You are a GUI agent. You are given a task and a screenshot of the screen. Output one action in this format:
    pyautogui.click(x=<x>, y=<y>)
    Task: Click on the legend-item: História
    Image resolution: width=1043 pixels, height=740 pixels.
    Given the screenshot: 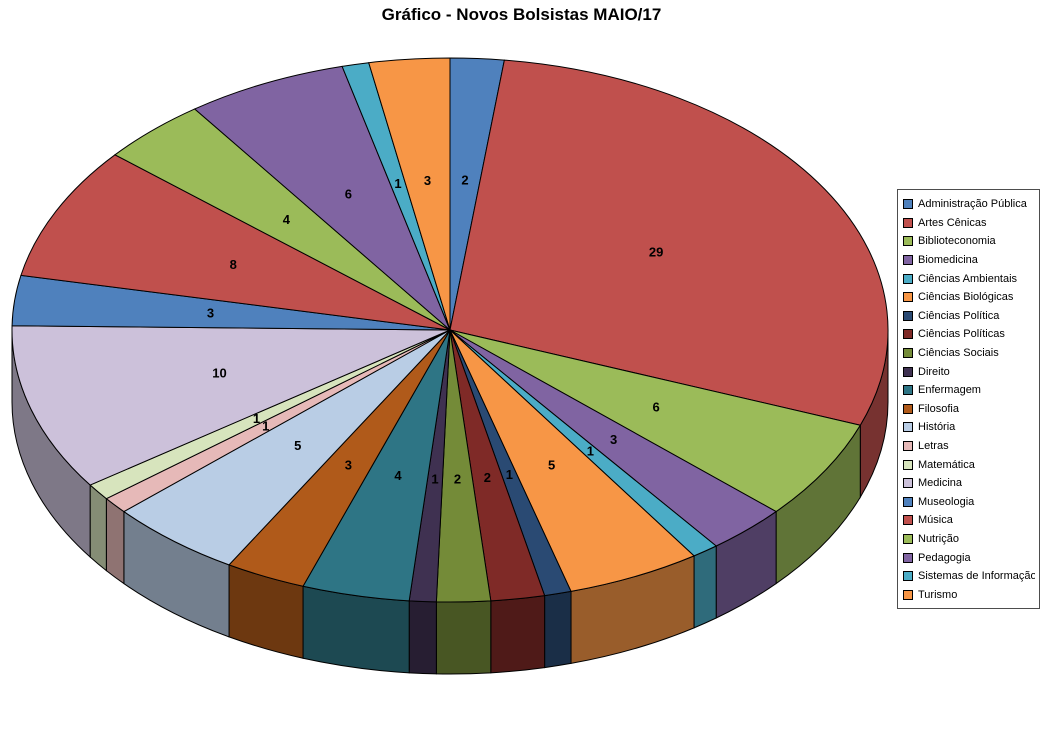 What is the action you would take?
    pyautogui.click(x=969, y=427)
    